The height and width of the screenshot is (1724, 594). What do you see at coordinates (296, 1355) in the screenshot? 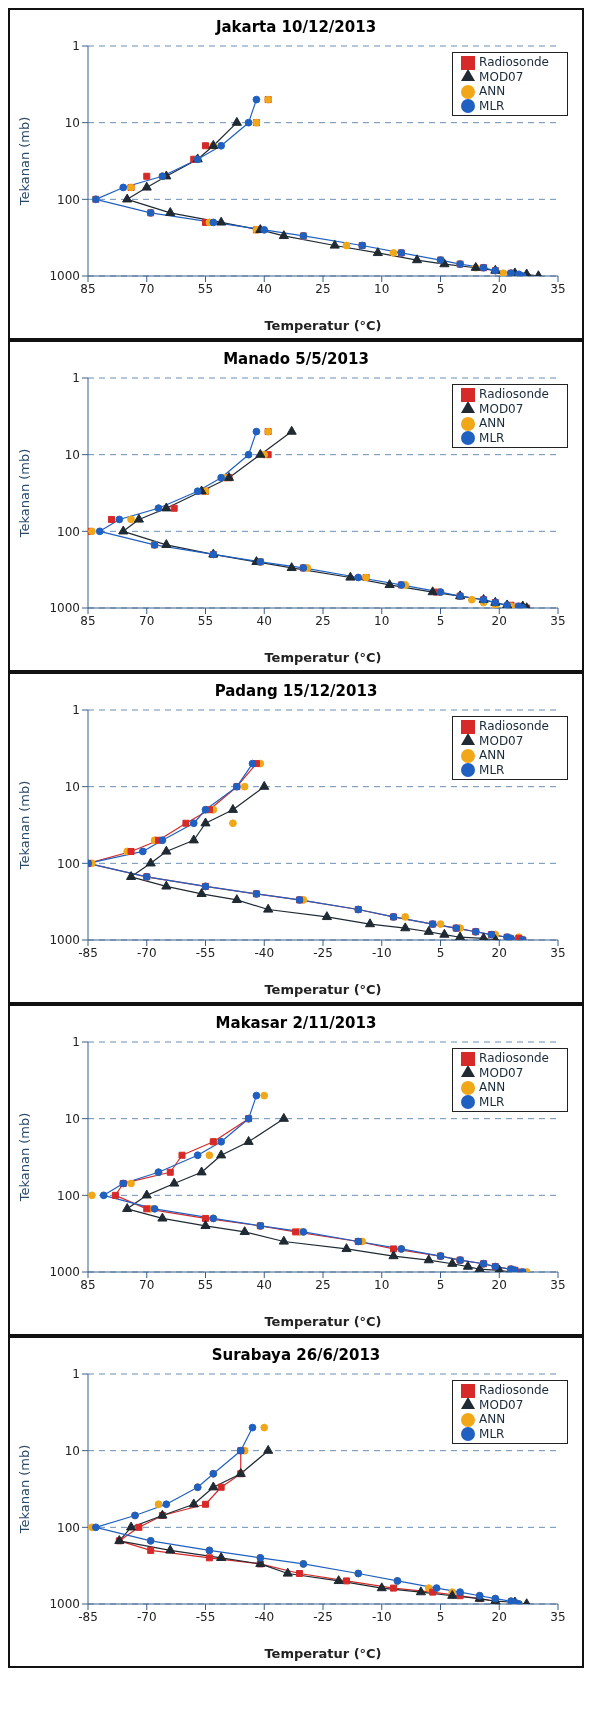
I see `chart-title: Surabaya 26/6/2013` at bounding box center [296, 1355].